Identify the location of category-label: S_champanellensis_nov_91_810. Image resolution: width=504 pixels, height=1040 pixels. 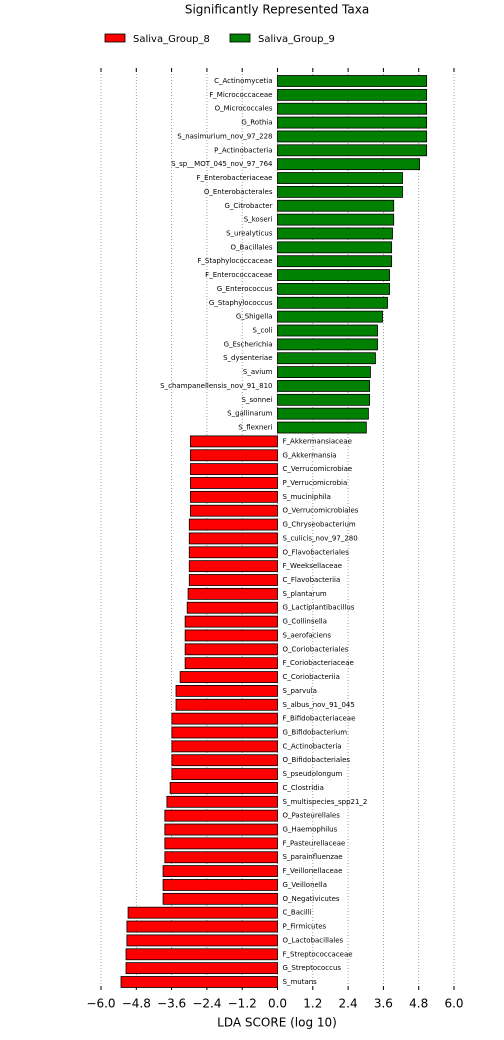
(216, 386).